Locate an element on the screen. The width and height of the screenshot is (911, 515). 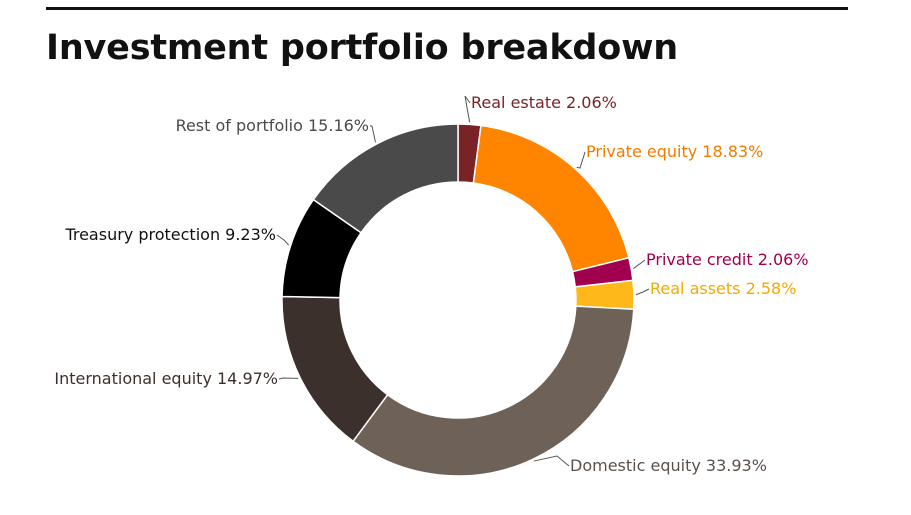
label-real-assets: Real assets 2.58% is located at coordinates (723, 288).